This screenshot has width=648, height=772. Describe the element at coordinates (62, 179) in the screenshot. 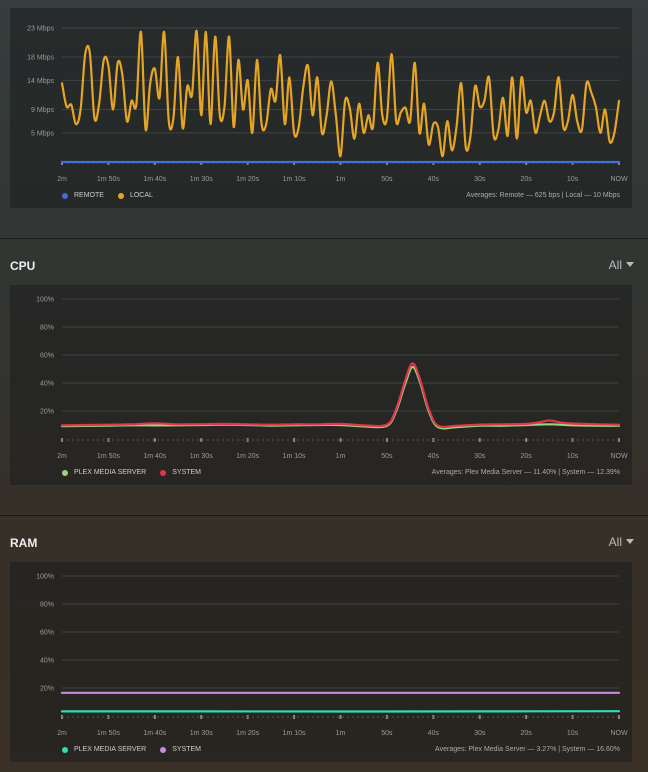

I see `bandwidth-x-tick-label: 2m` at that location.